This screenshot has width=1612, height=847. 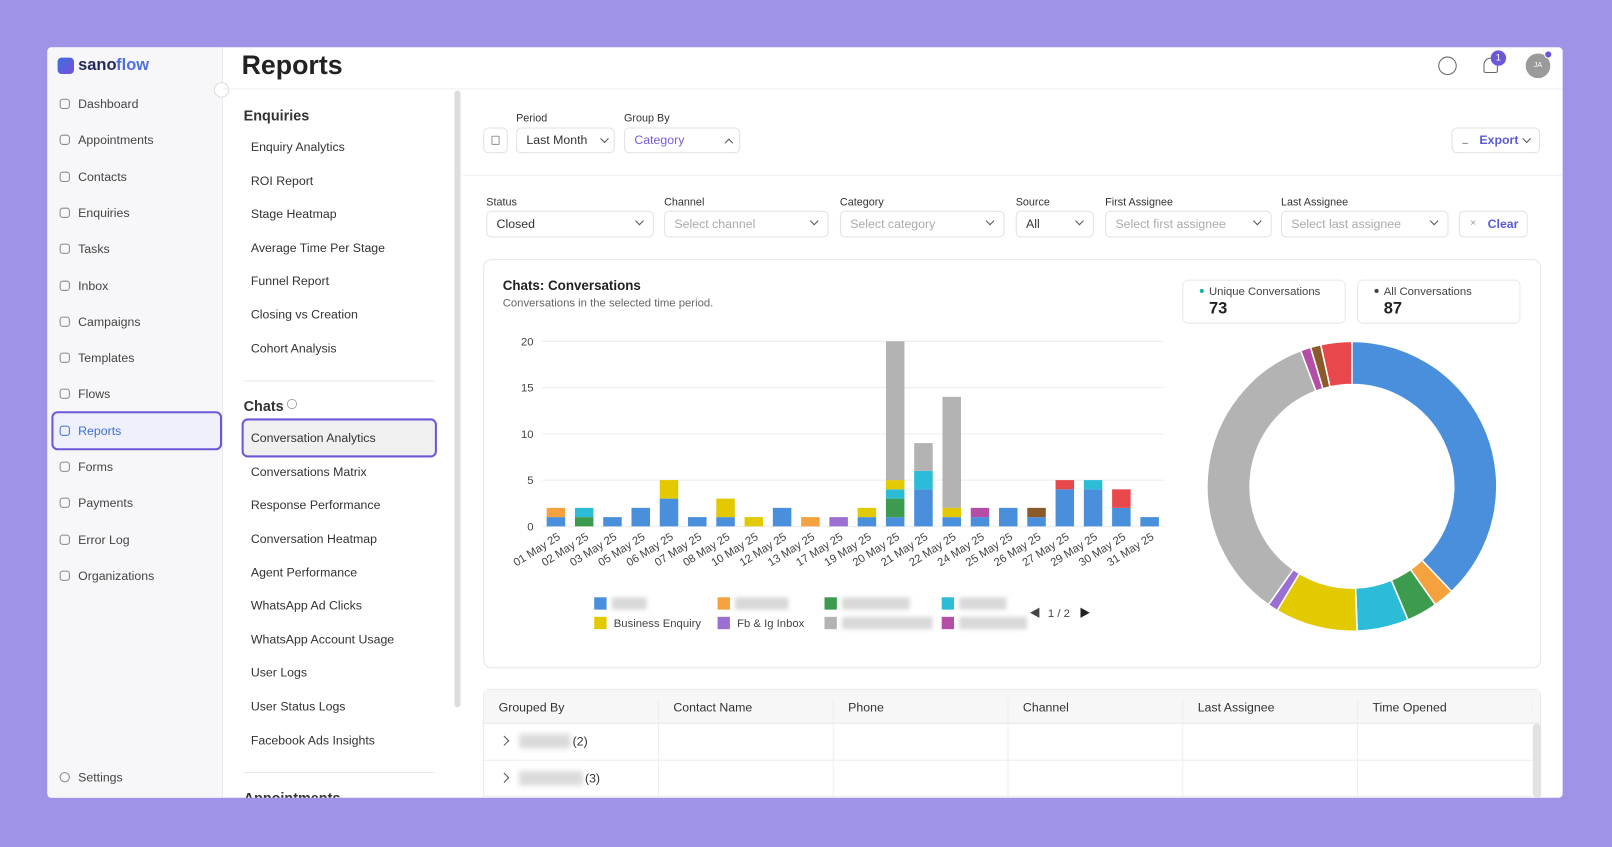 What do you see at coordinates (1447, 66) in the screenshot?
I see `help-icon` at bounding box center [1447, 66].